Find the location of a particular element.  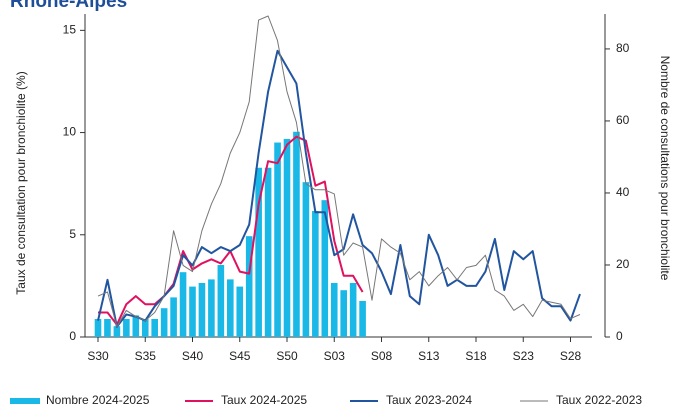

y-tick-label: 10 is located at coordinates (70, 132).